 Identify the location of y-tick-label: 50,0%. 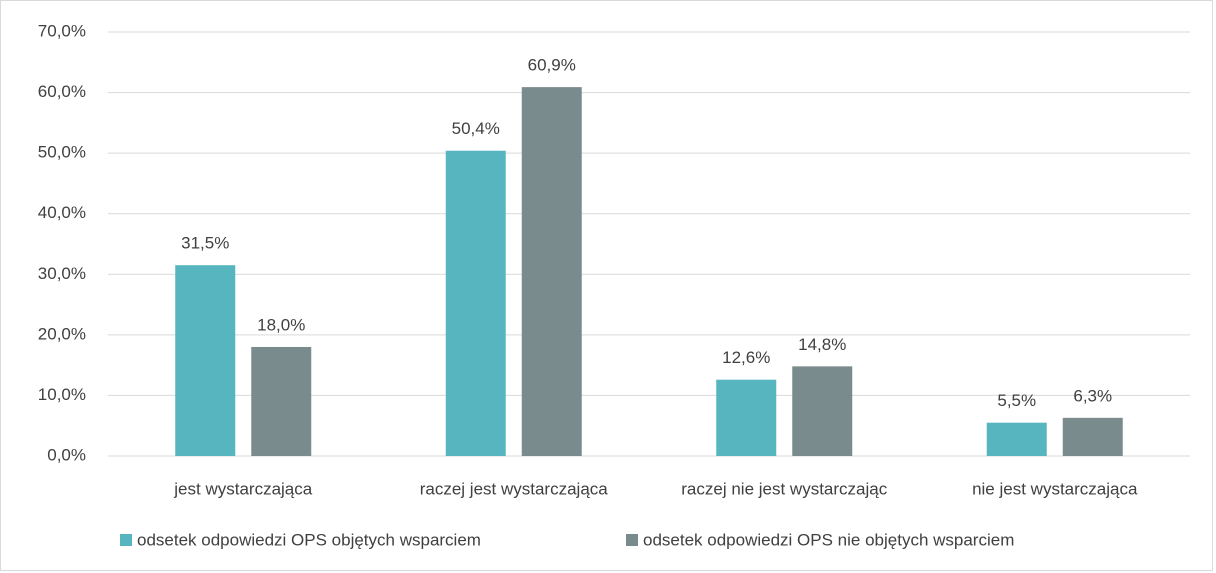
(62, 152).